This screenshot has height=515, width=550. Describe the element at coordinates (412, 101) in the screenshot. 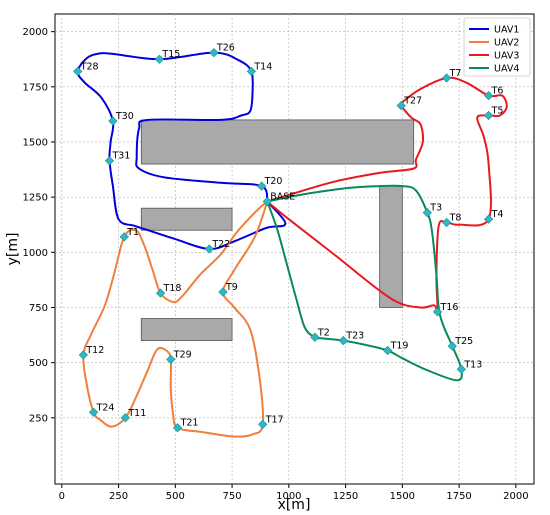

I see `target-label: T27` at that location.